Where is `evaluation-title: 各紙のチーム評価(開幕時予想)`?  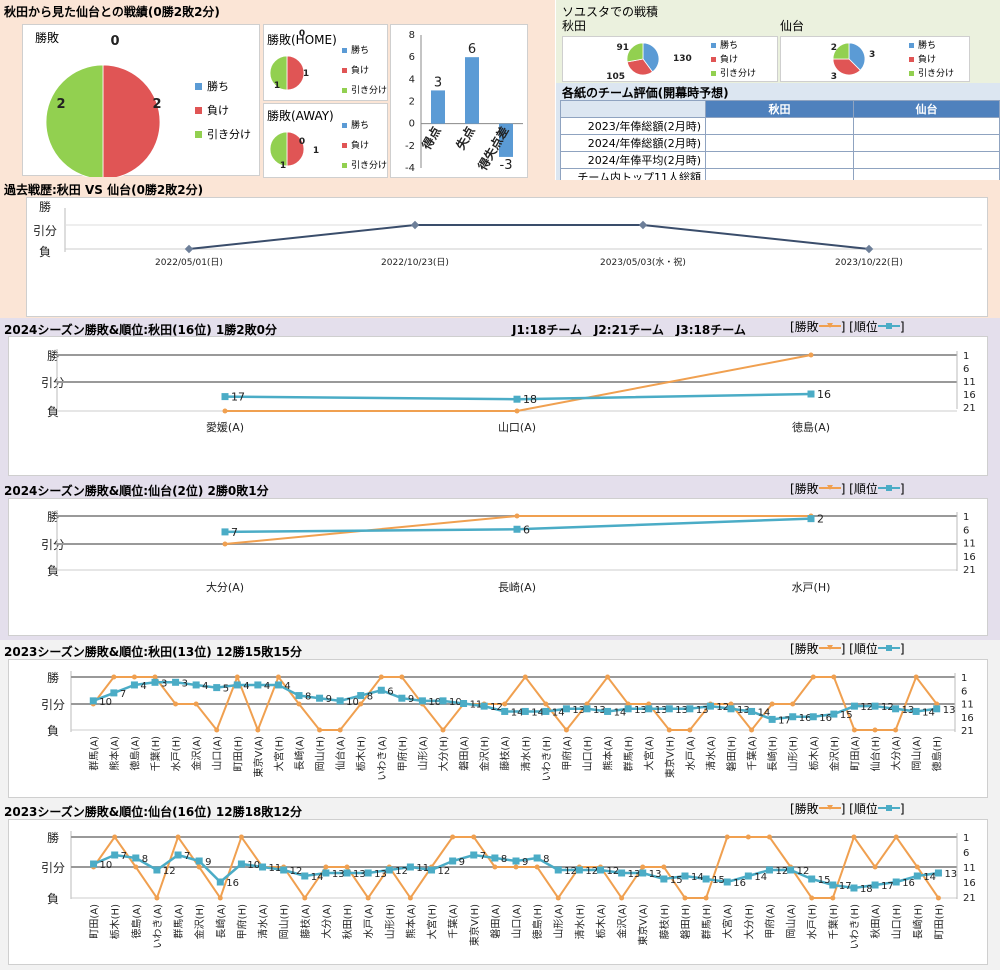 evaluation-title: 各紙のチーム評価(開幕時予想) is located at coordinates (645, 93).